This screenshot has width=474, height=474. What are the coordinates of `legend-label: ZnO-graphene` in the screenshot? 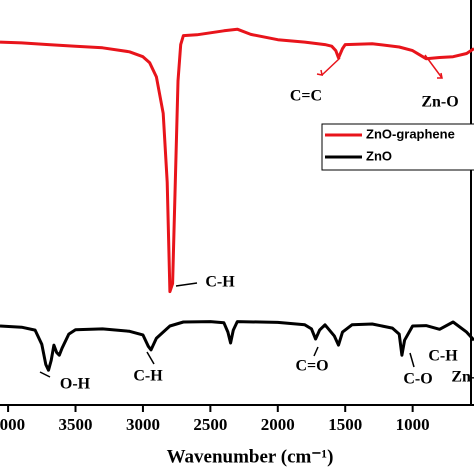 It's located at (410, 133).